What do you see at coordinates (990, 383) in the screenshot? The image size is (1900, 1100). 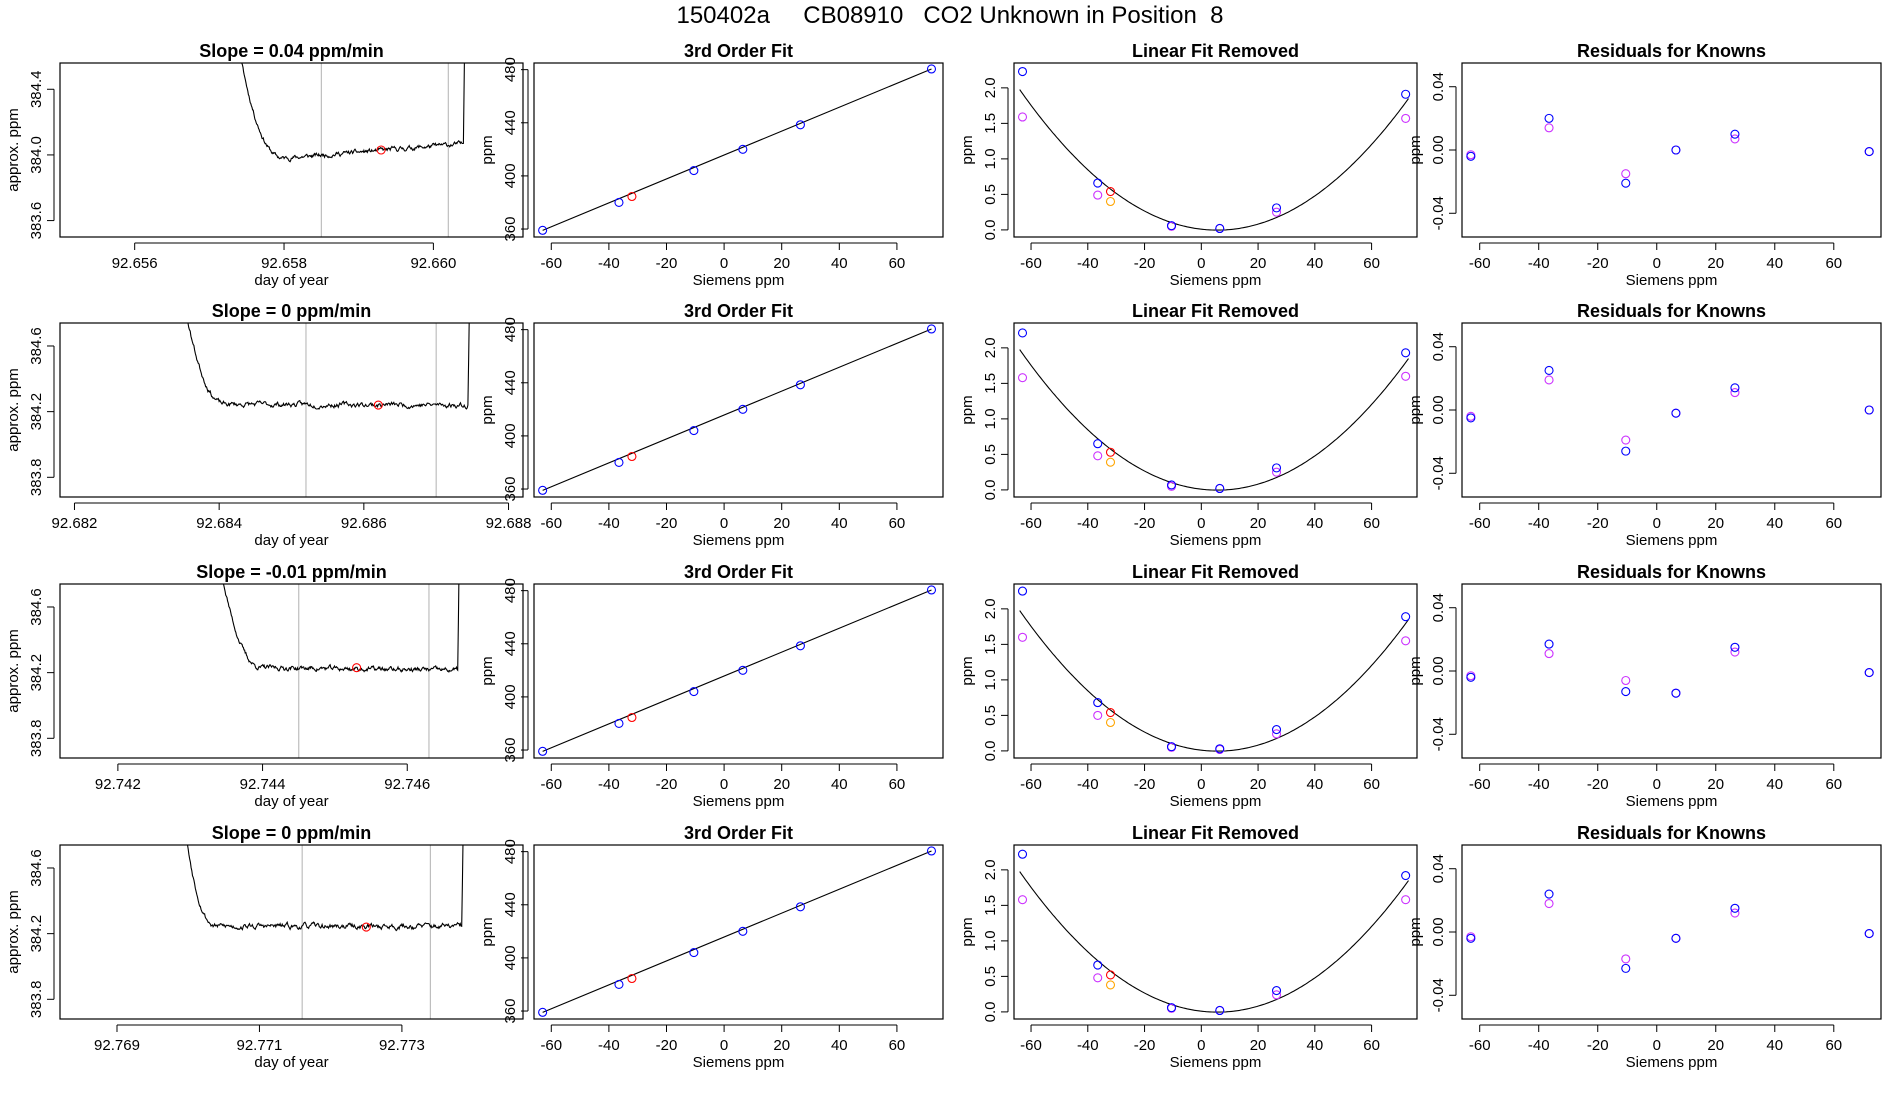 I see `y-tick-label: 1.5` at bounding box center [990, 383].